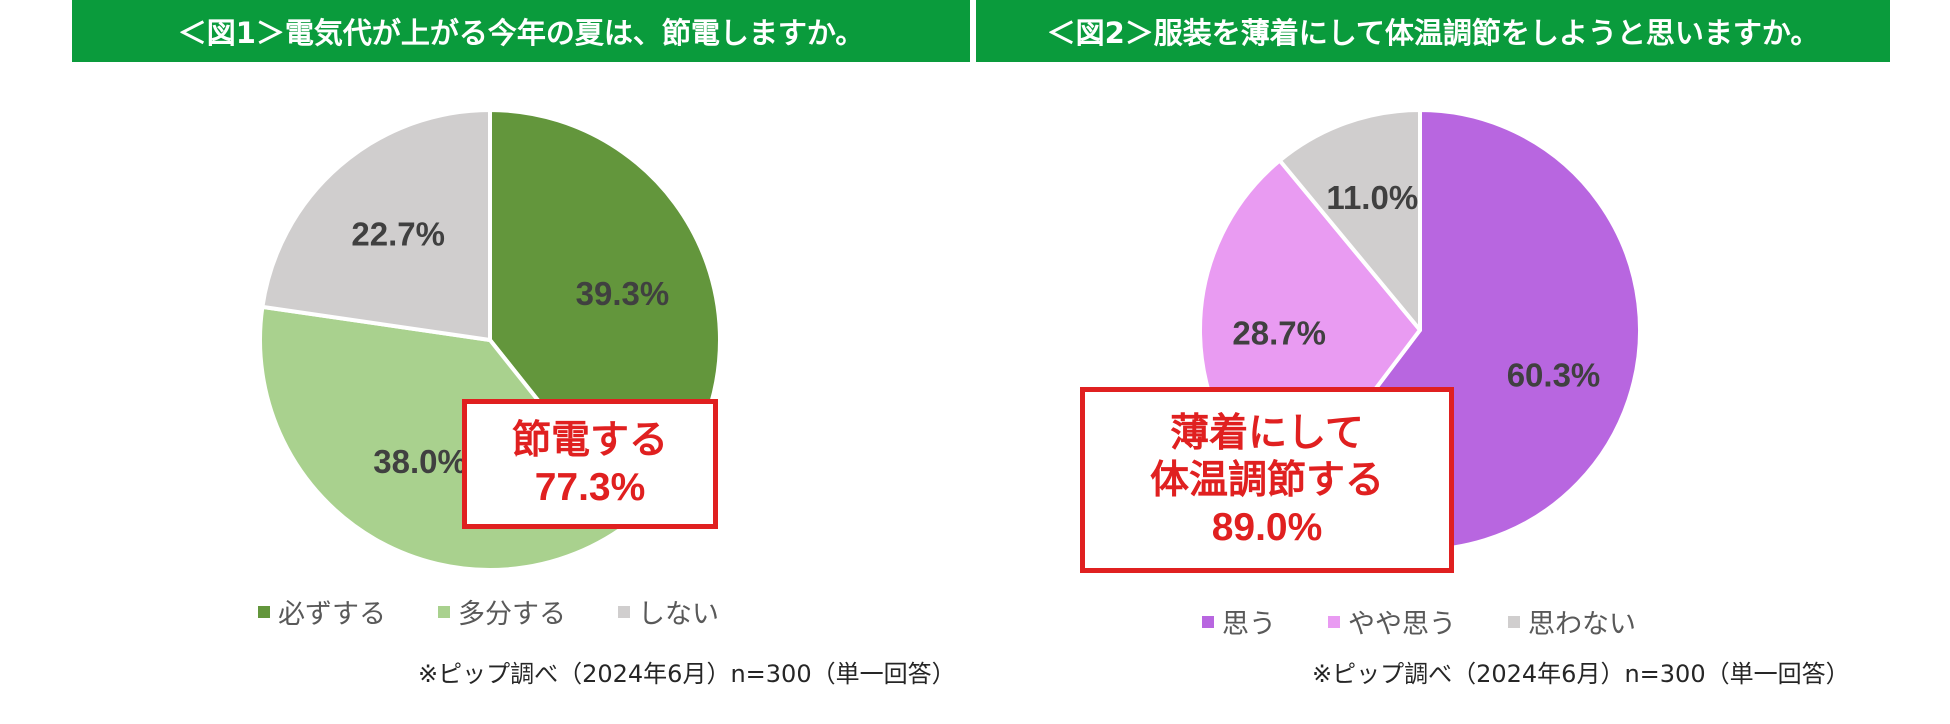  Describe the element at coordinates (398, 233) in the screenshot. I see `slice-value-label: 22.7%` at that location.